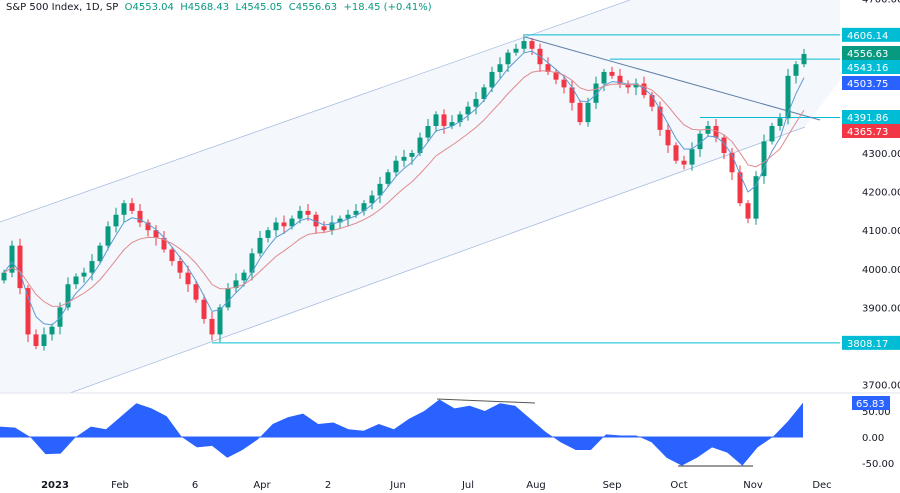  I want to click on time-axis-label: 2023, so click(55, 485).